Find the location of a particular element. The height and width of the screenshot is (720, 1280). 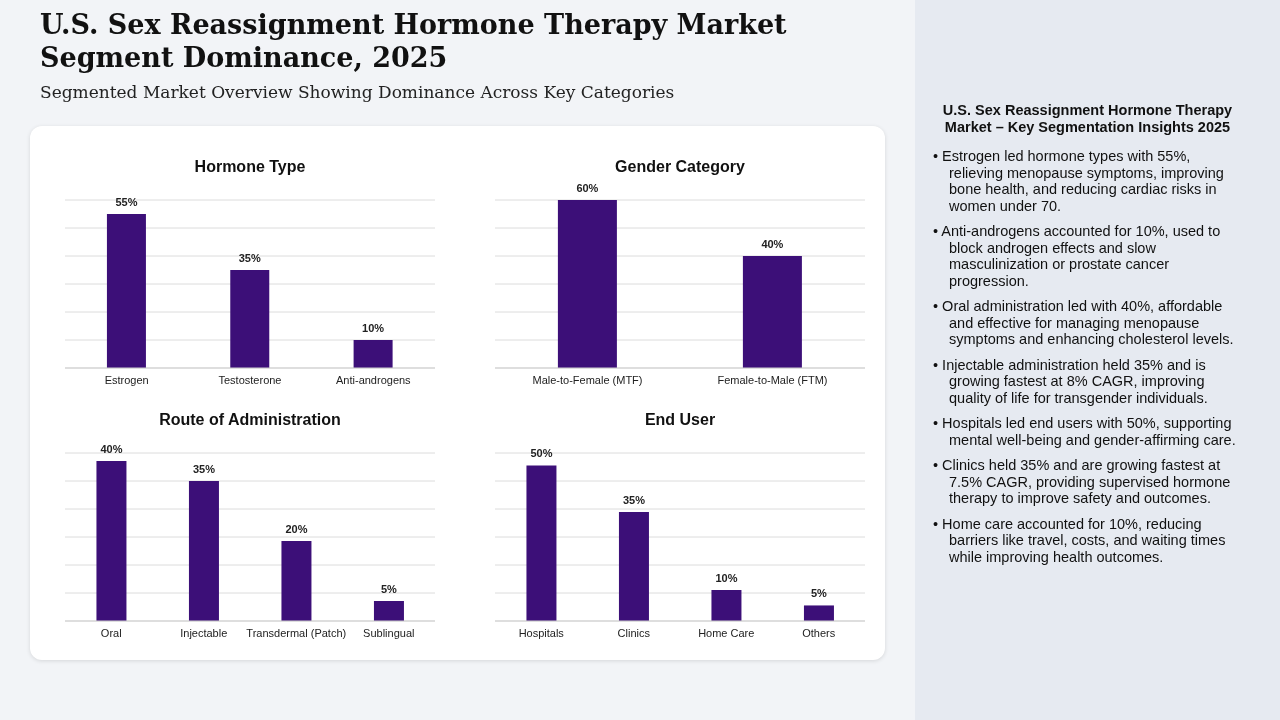

text: • Estrogen led hormone types with 55%, relieving menopause symptoms, improving bone health, and reducing cardiac risks in women under 70. is located at coordinates (1079, 181).